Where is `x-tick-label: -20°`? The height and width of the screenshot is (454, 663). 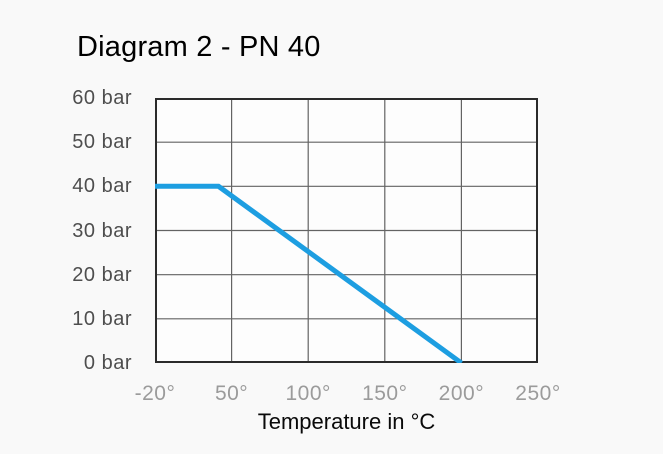
x-tick-label: -20° is located at coordinates (155, 393).